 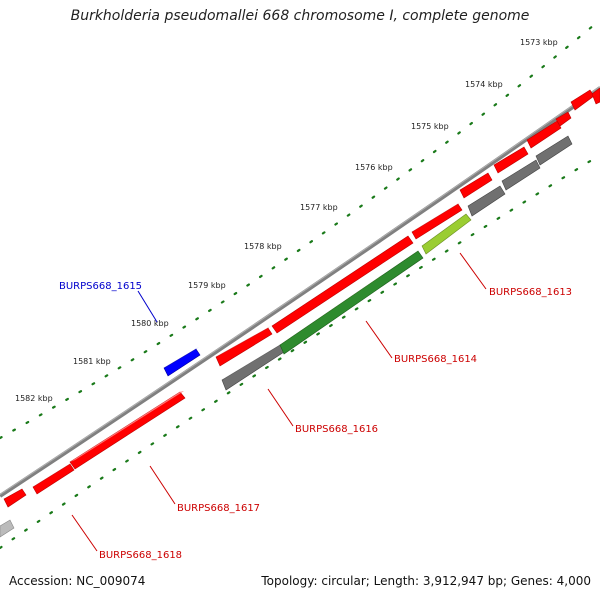 What do you see at coordinates (530, 292) in the screenshot?
I see `gene-label-burps668-1613: BURPS668_1613` at bounding box center [530, 292].